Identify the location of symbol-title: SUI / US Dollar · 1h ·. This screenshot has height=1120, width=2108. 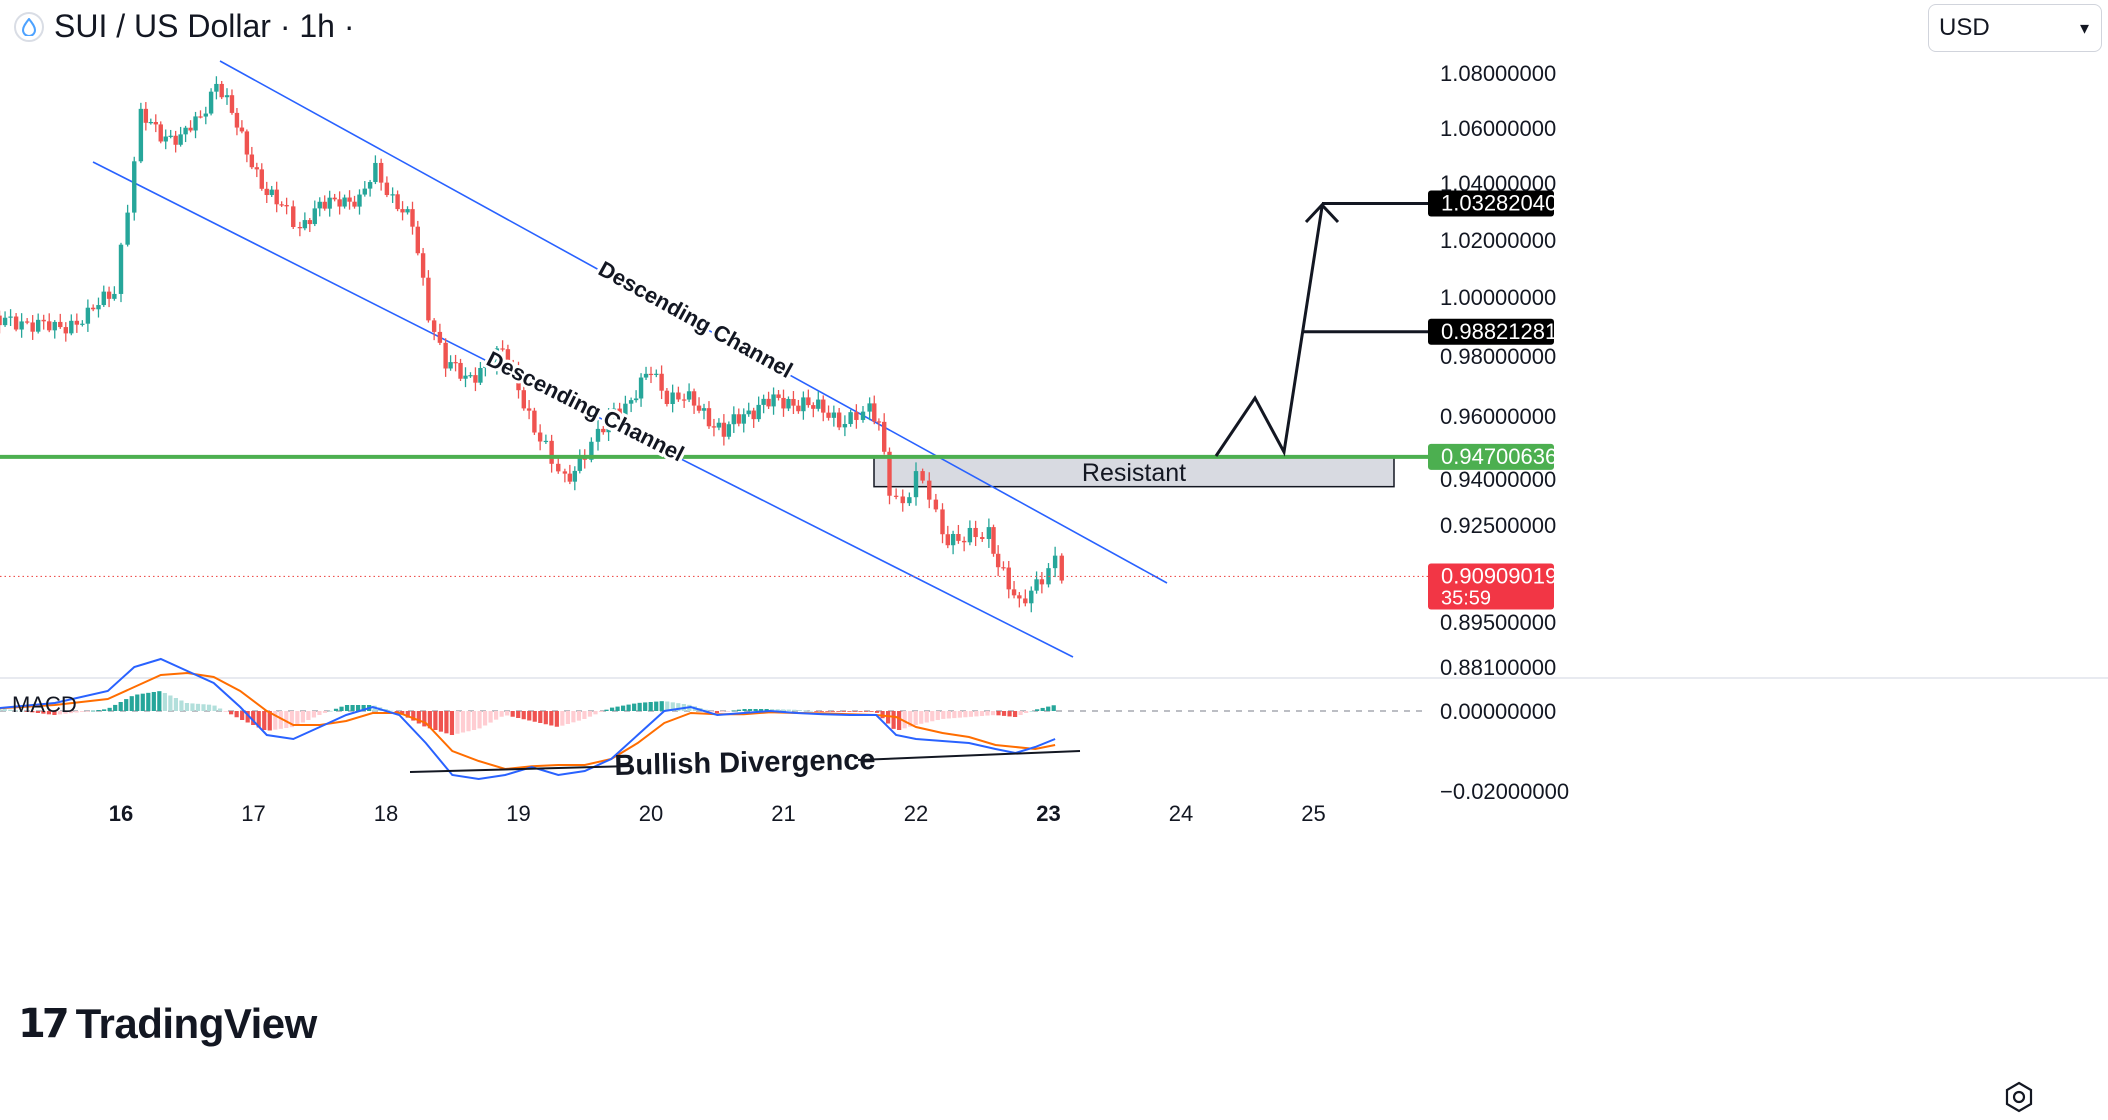
(204, 26).